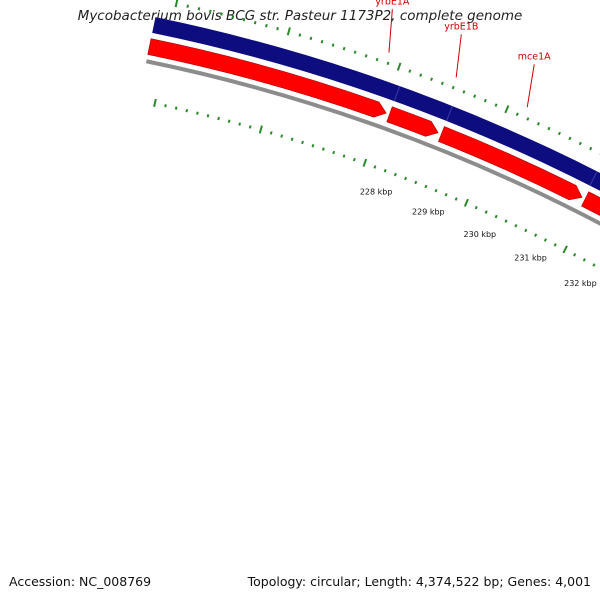 The image size is (600, 600). I want to click on gene-label: yrbE1B, so click(461, 26).